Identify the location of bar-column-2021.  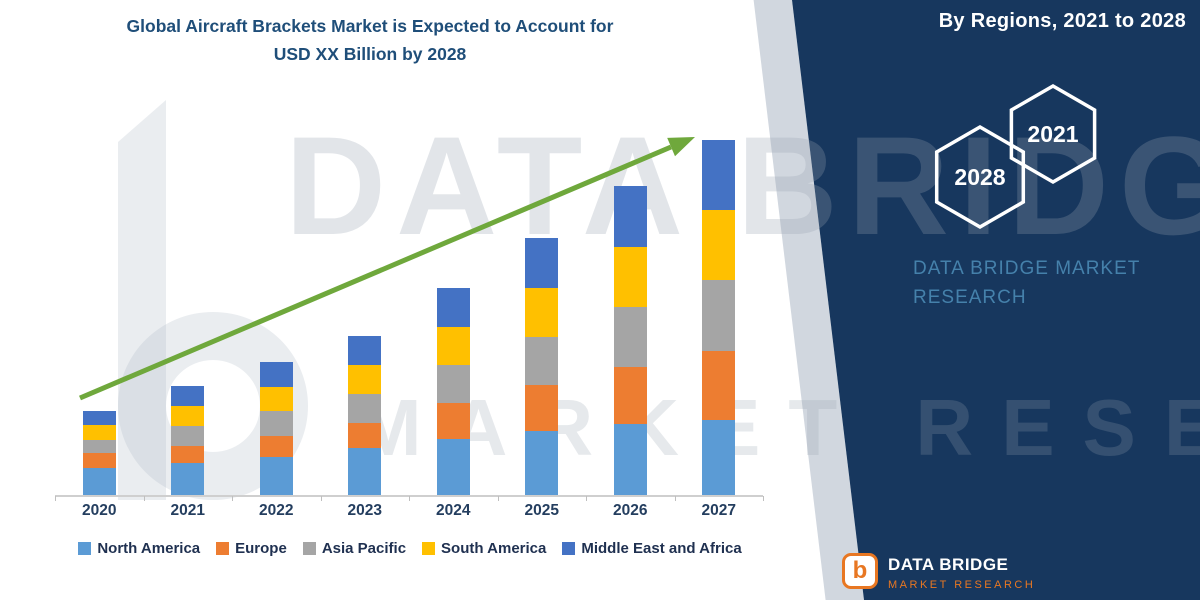
(188, 306).